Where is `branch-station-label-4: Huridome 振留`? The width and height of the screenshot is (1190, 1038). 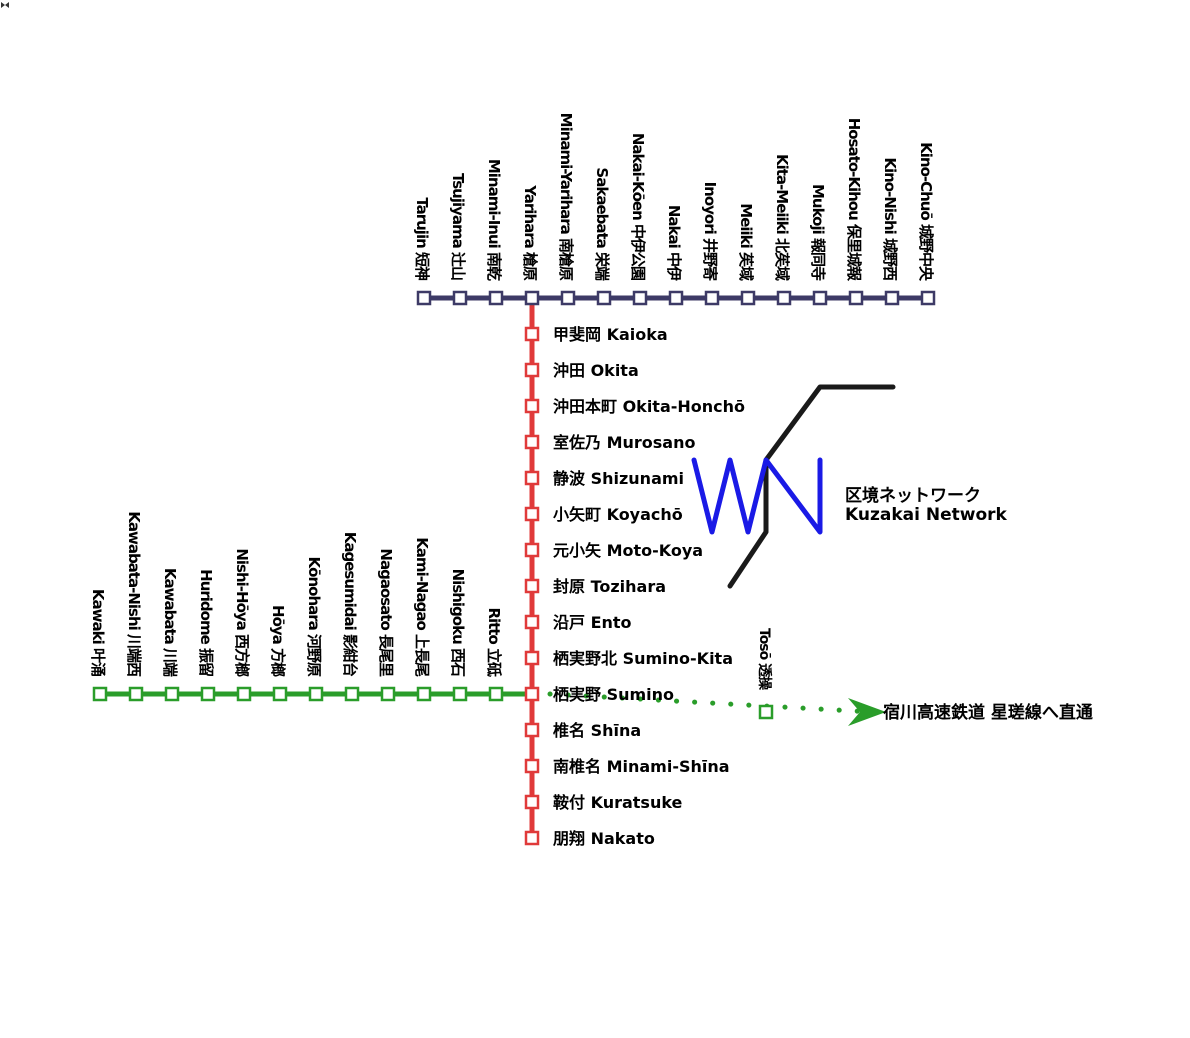 branch-station-label-4: Huridome 振留 is located at coordinates (206, 623).